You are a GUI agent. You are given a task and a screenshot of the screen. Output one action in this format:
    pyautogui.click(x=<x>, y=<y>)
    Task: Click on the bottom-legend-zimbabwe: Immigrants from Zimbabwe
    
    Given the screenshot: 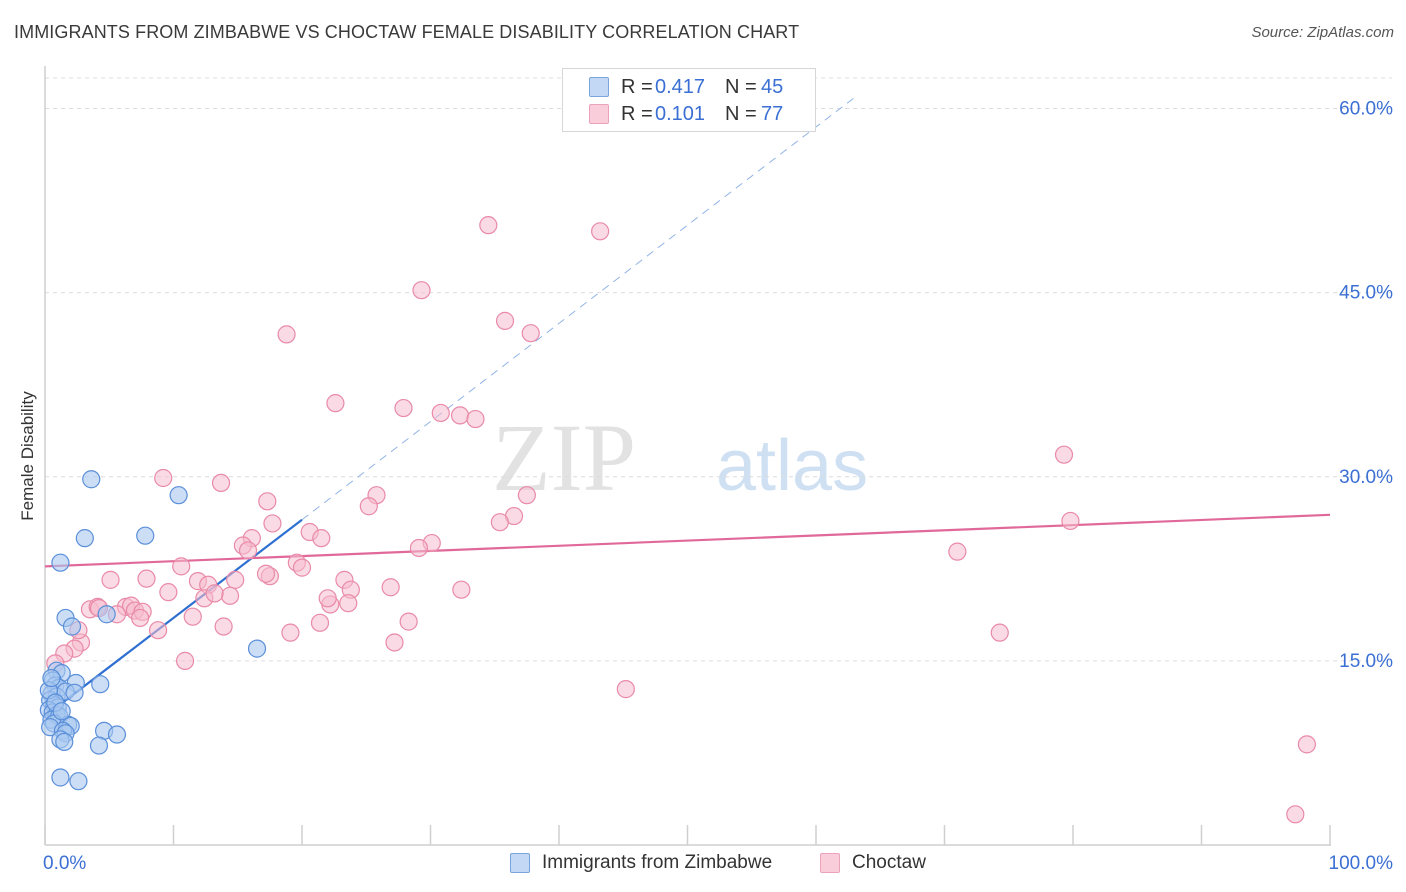 What is the action you would take?
    pyautogui.click(x=641, y=863)
    